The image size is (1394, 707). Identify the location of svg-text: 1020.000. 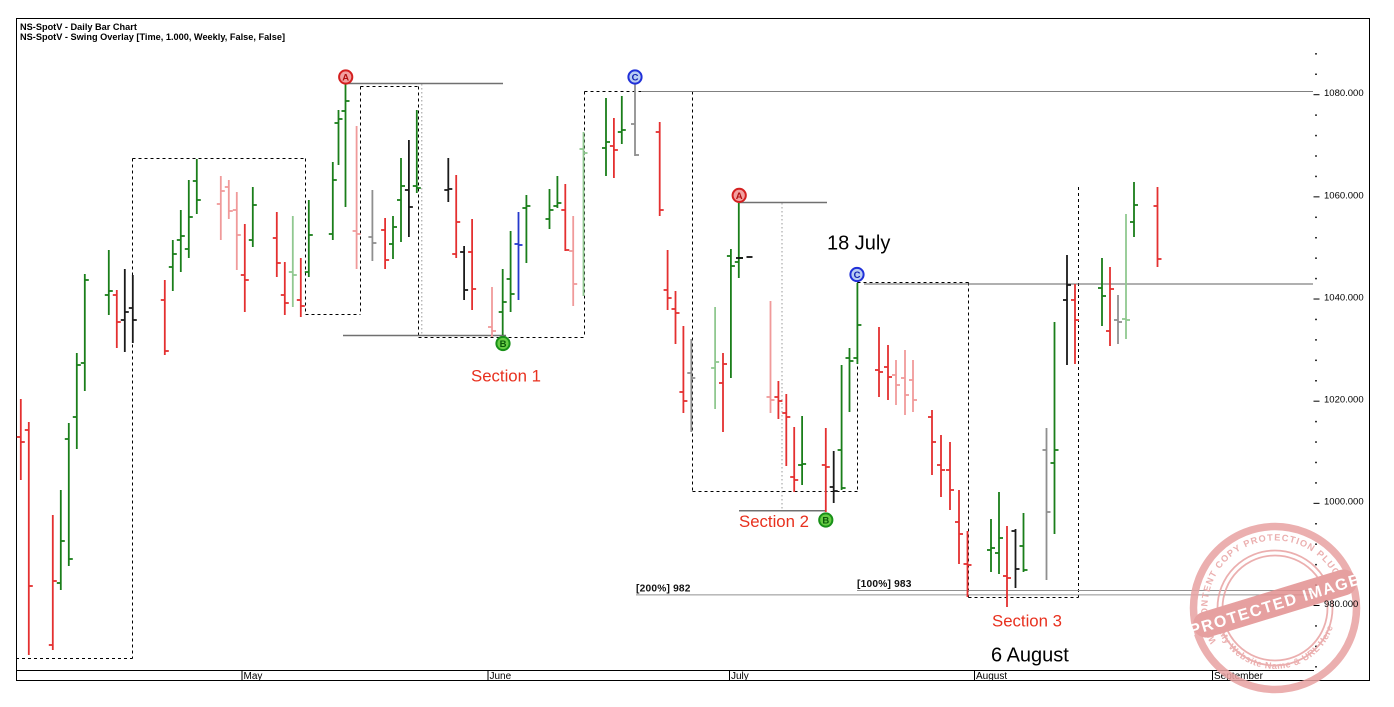
(1344, 400).